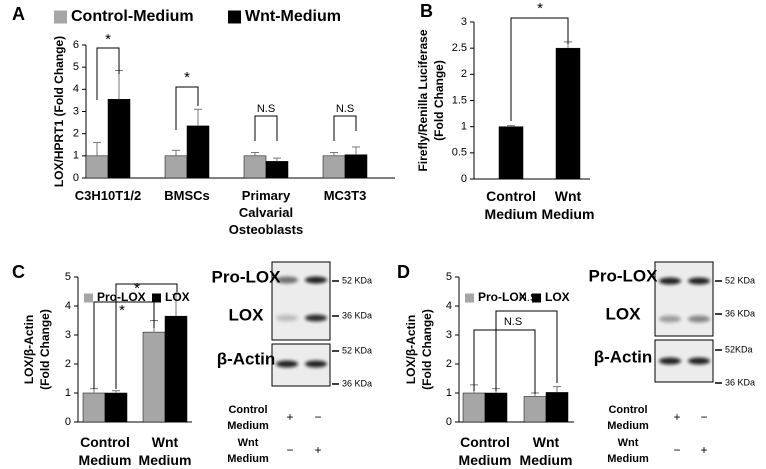  I want to click on x-tick-label: MC3T3, so click(345, 195).